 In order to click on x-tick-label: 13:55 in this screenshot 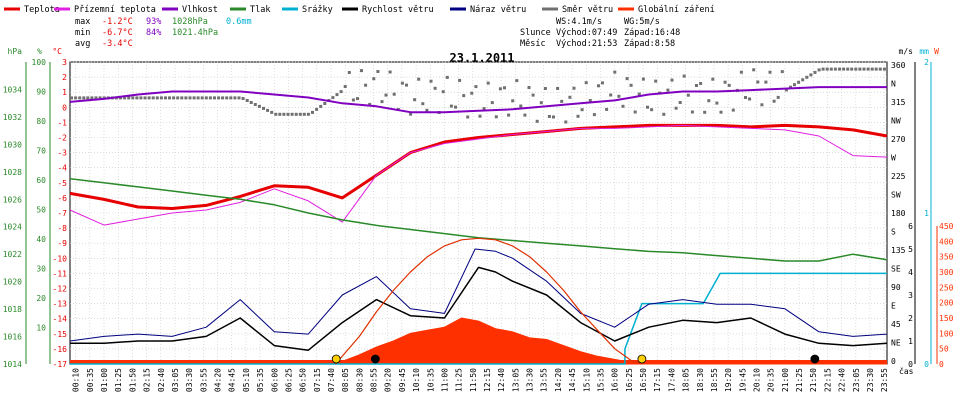, I will do `click(544, 380)`.